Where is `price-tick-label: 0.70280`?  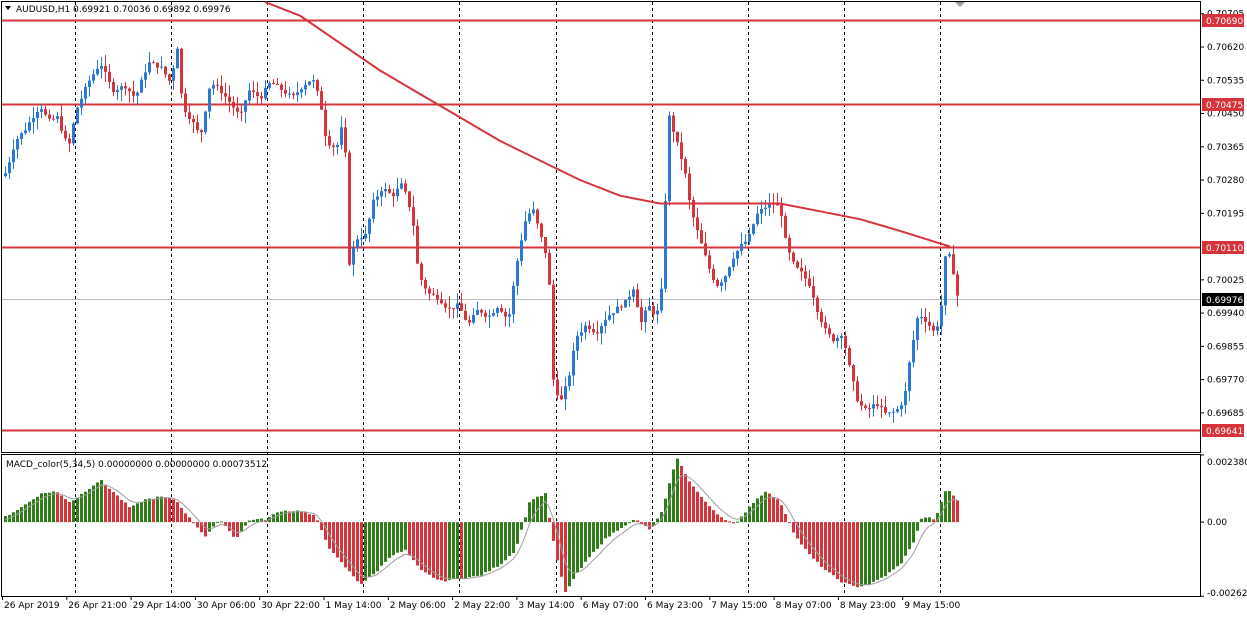
price-tick-label: 0.70280 is located at coordinates (1225, 181).